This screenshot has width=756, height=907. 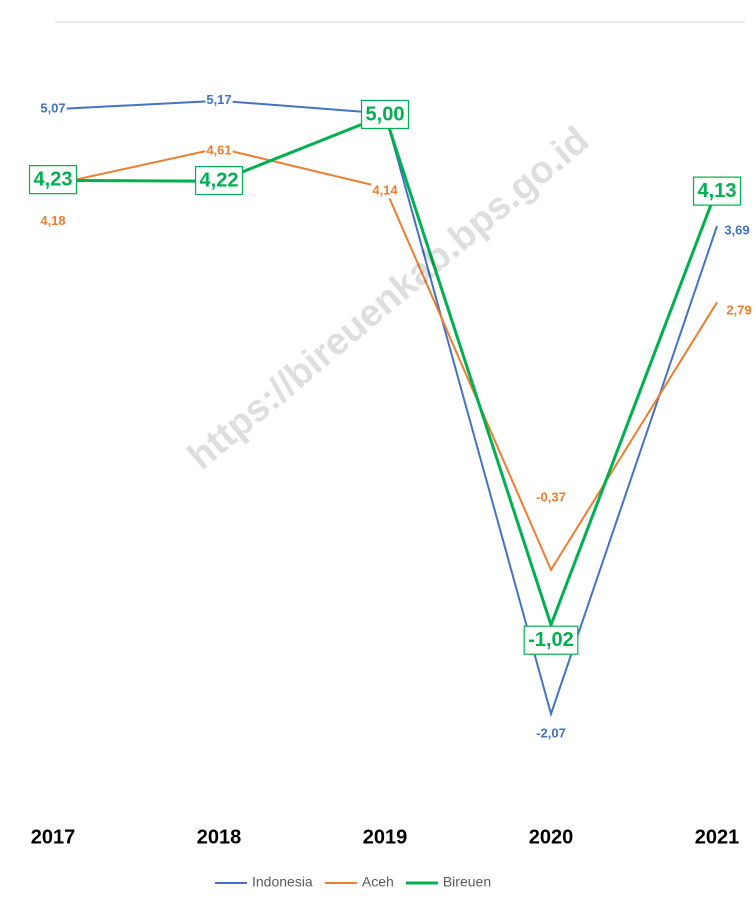 I want to click on data-label: 2,79, so click(x=738, y=310).